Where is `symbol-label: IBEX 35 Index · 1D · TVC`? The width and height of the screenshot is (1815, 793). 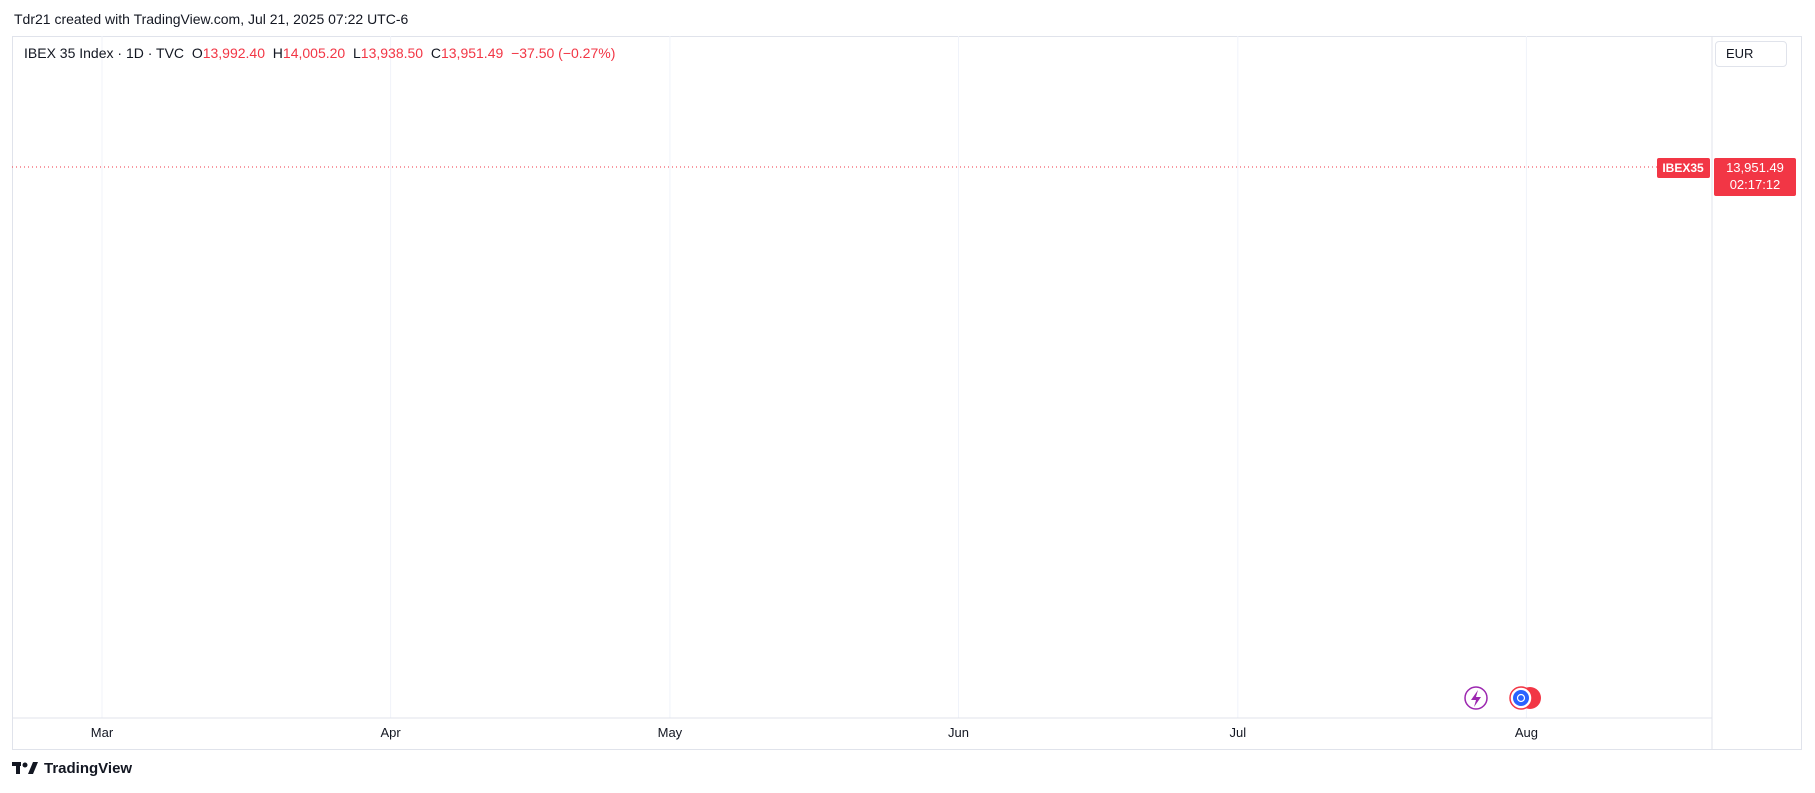
symbol-label: IBEX 35 Index · 1D · TVC is located at coordinates (104, 53).